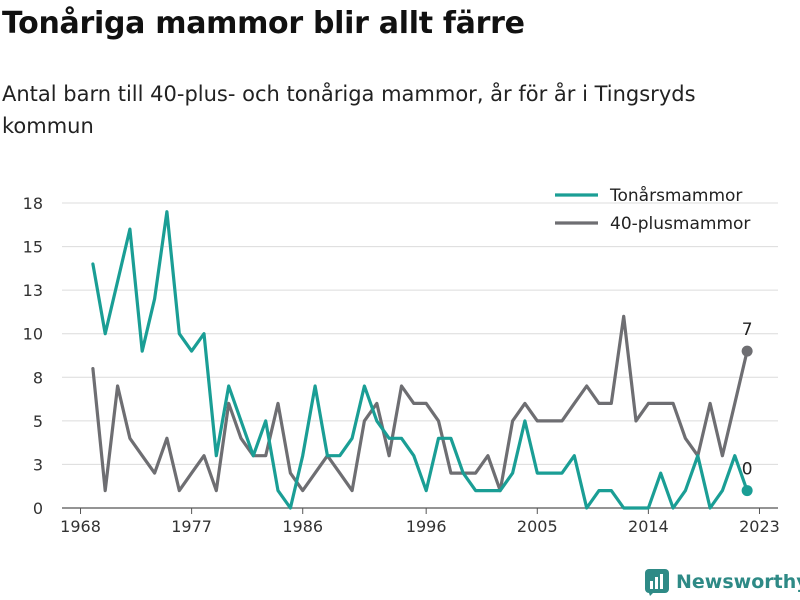 The width and height of the screenshot is (800, 600). What do you see at coordinates (38, 464) in the screenshot?
I see `y-tick-label: 3` at bounding box center [38, 464].